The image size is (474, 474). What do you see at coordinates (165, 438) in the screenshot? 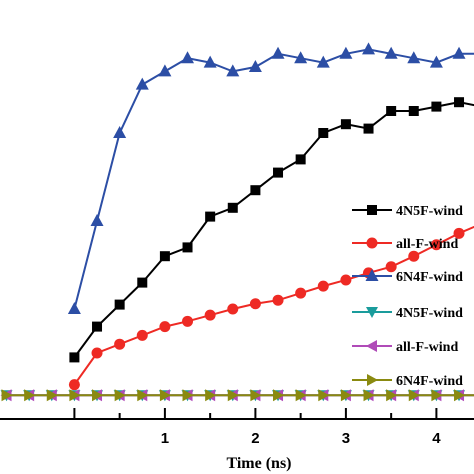
I see `x-tick-label: 1` at bounding box center [165, 438].